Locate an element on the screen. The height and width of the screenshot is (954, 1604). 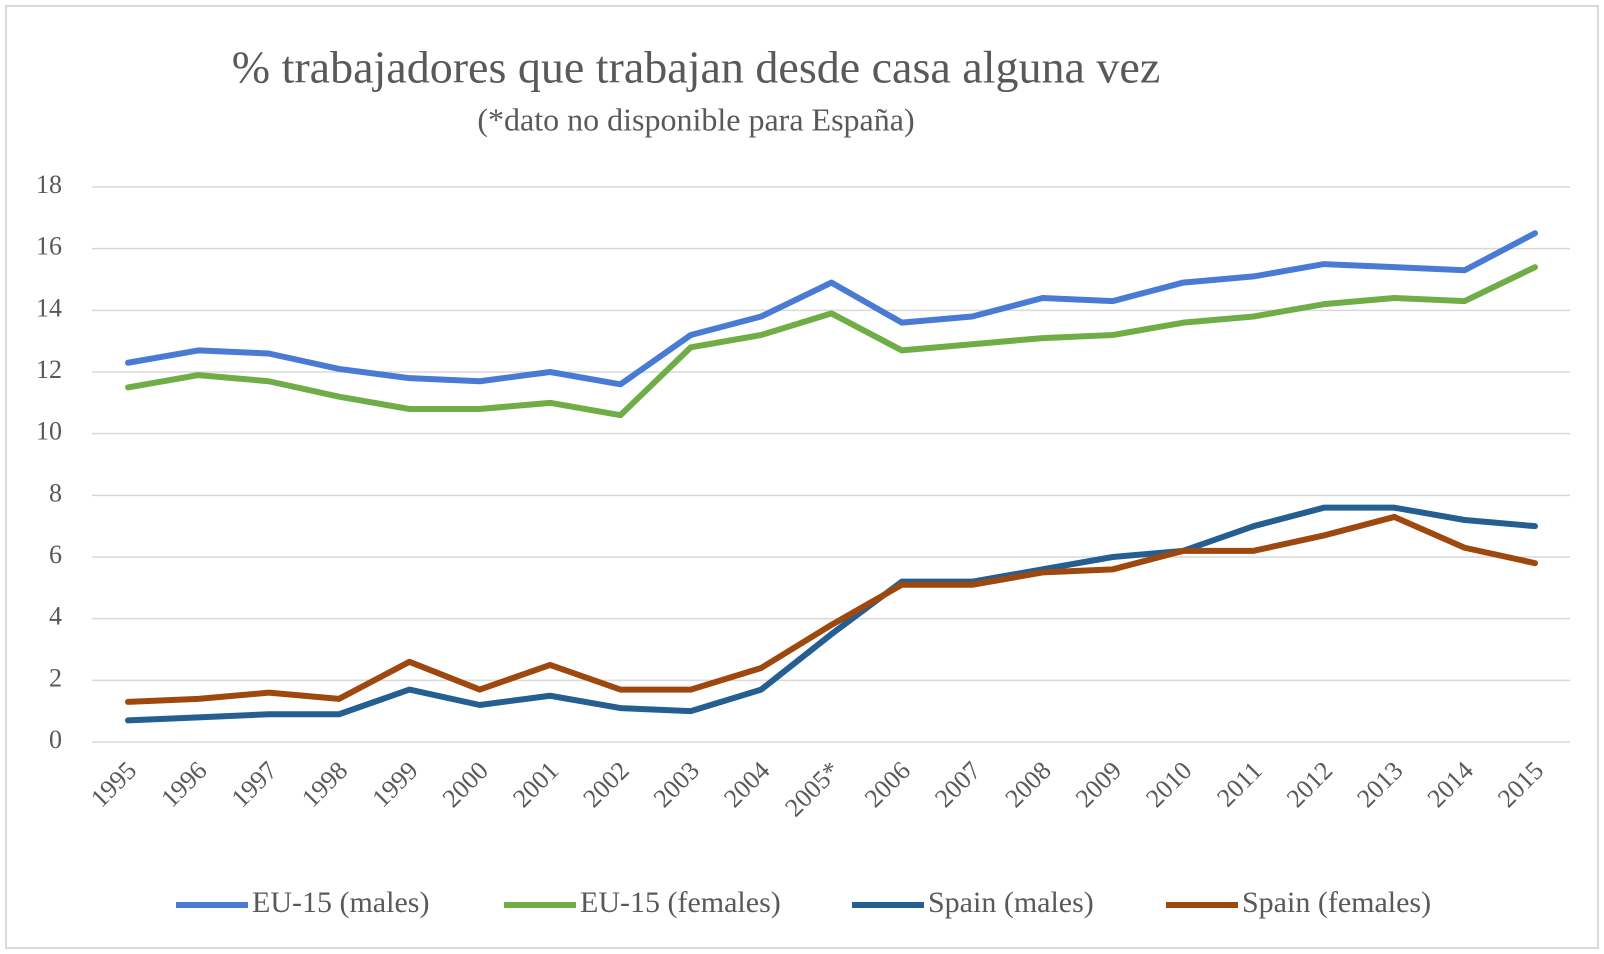
y-tick-label: 14 is located at coordinates (49, 307).